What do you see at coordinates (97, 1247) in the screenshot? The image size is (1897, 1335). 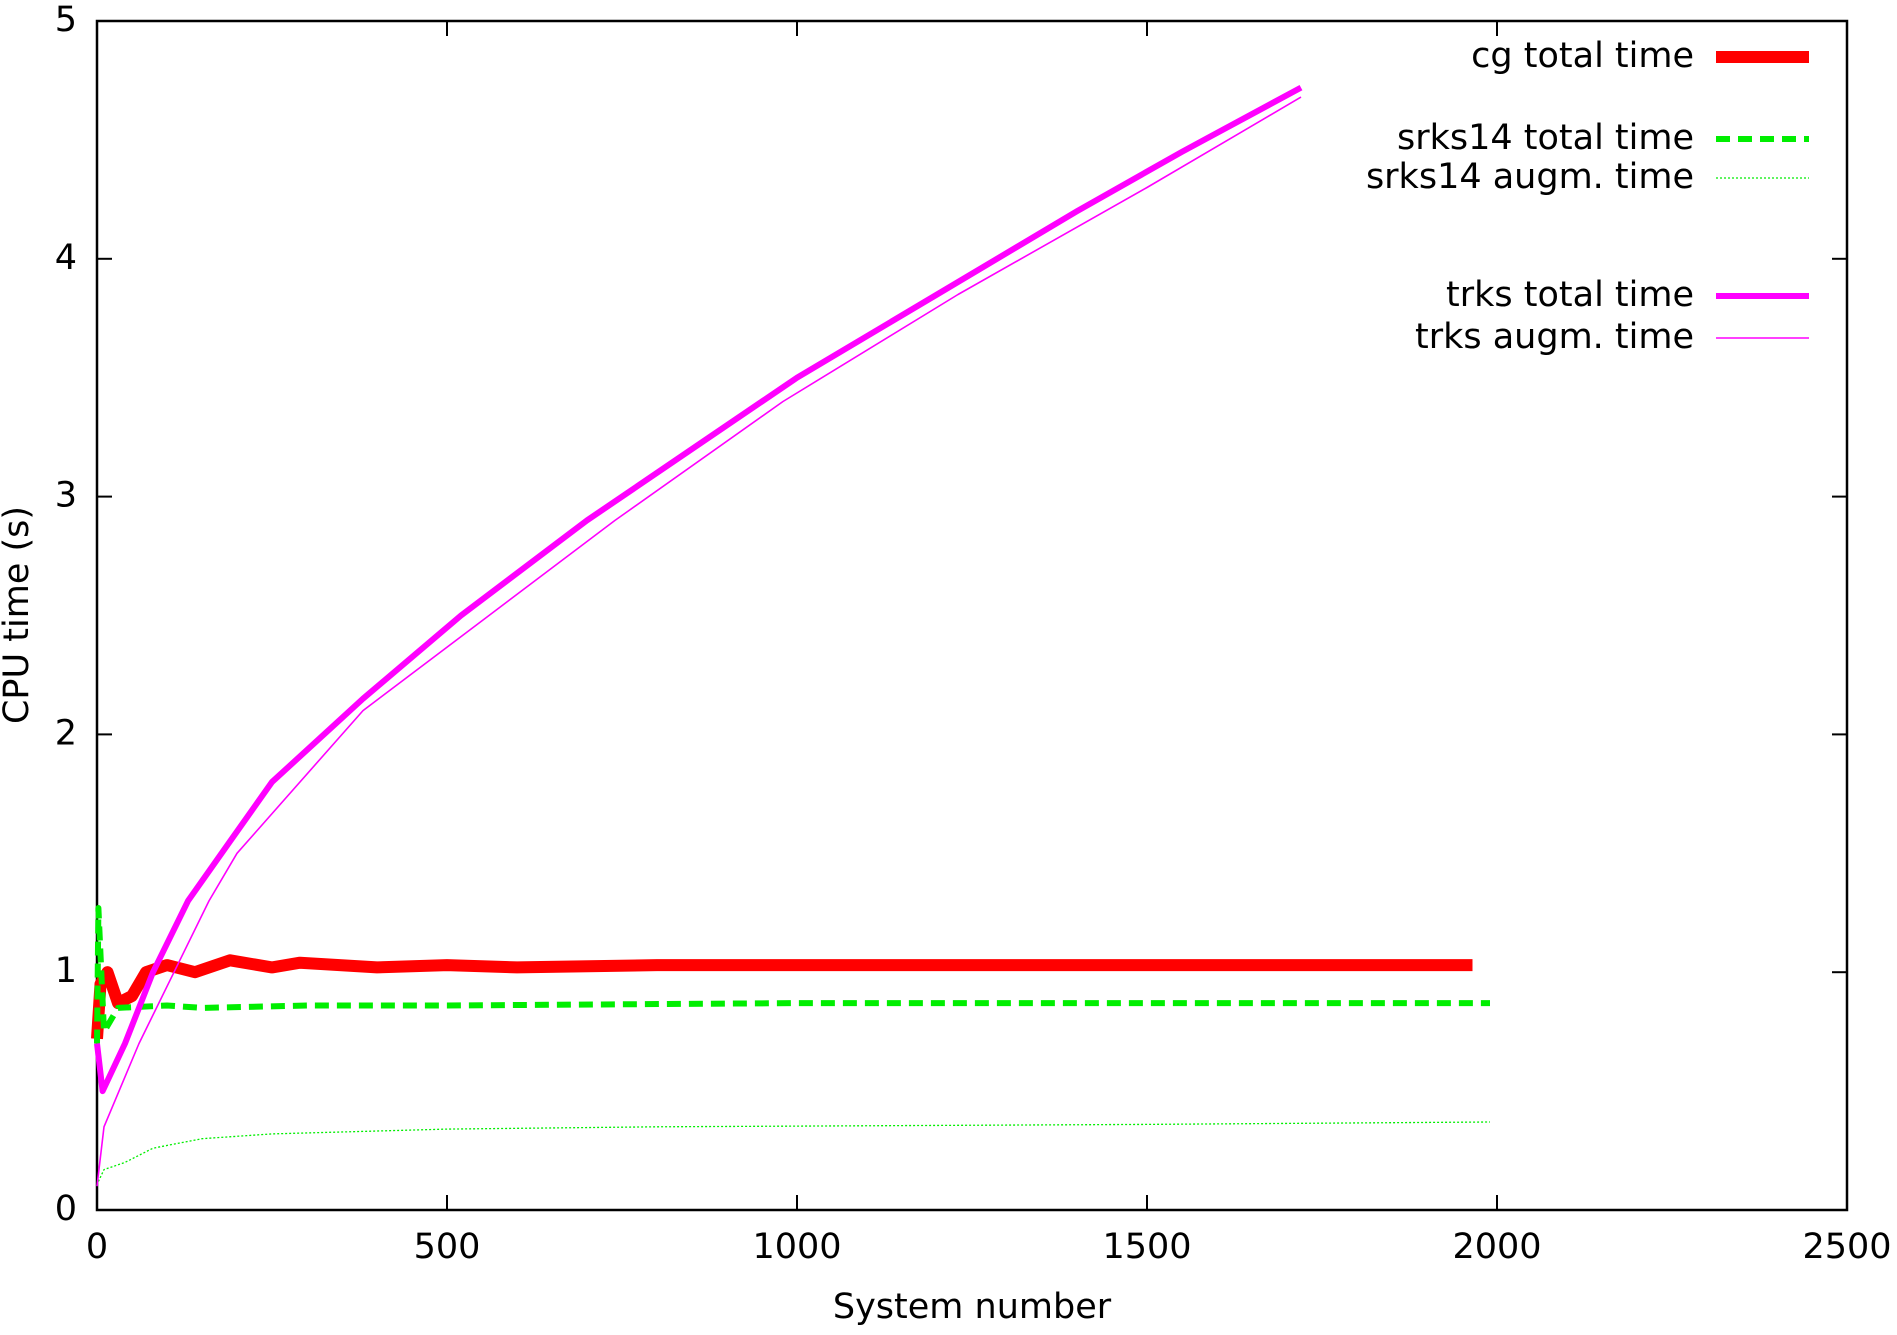 I see `x-tick-label: 0` at bounding box center [97, 1247].